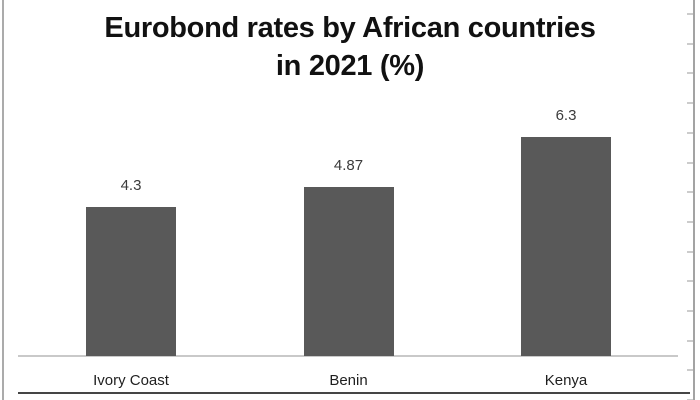 The width and height of the screenshot is (700, 400). What do you see at coordinates (694, 200) in the screenshot?
I see `frame-right-border` at bounding box center [694, 200].